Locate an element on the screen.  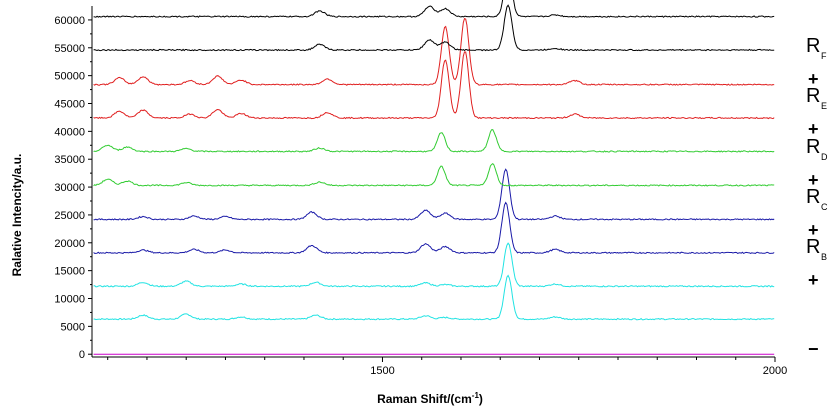
spectrum-line-F1 is located at coordinates (434, 28).